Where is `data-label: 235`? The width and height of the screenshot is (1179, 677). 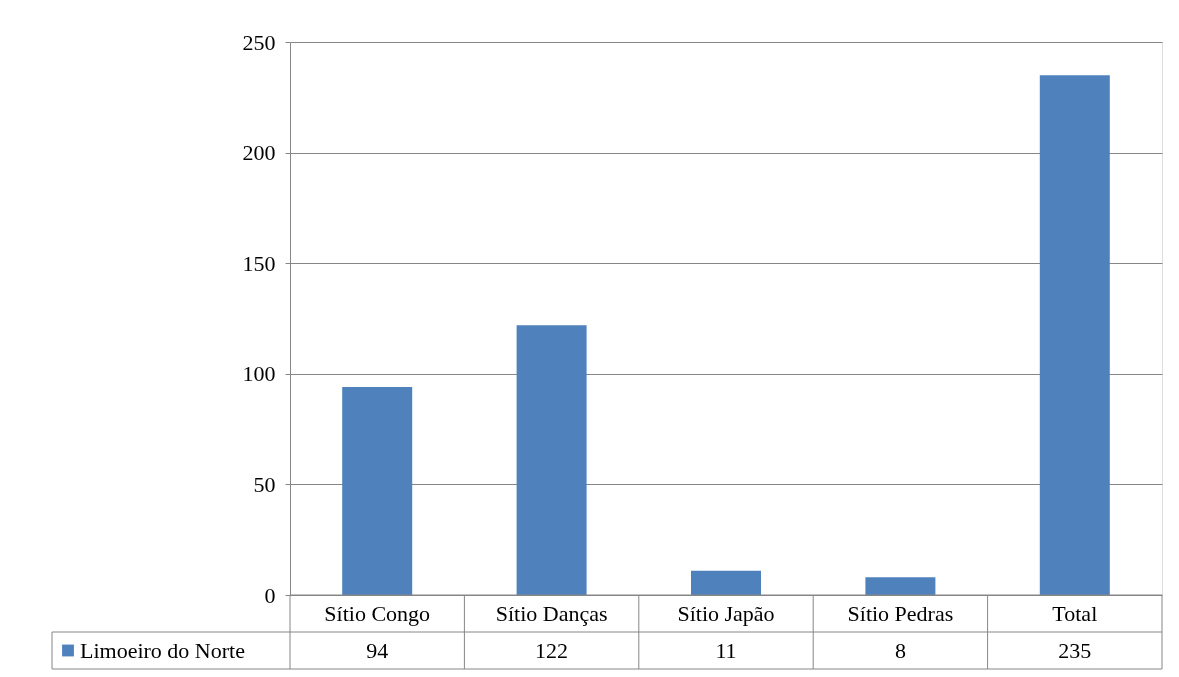
data-label: 235 is located at coordinates (1075, 650).